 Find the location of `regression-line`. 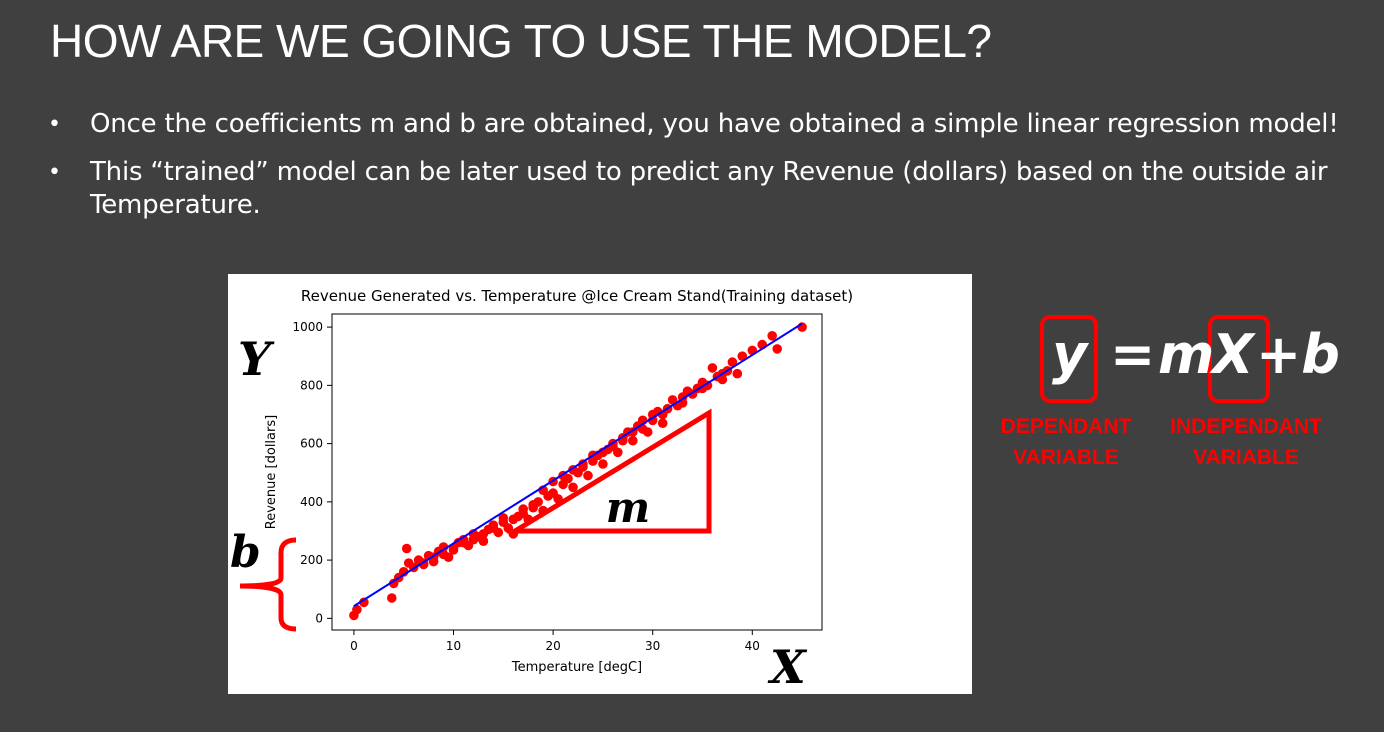

regression-line is located at coordinates (578, 464).